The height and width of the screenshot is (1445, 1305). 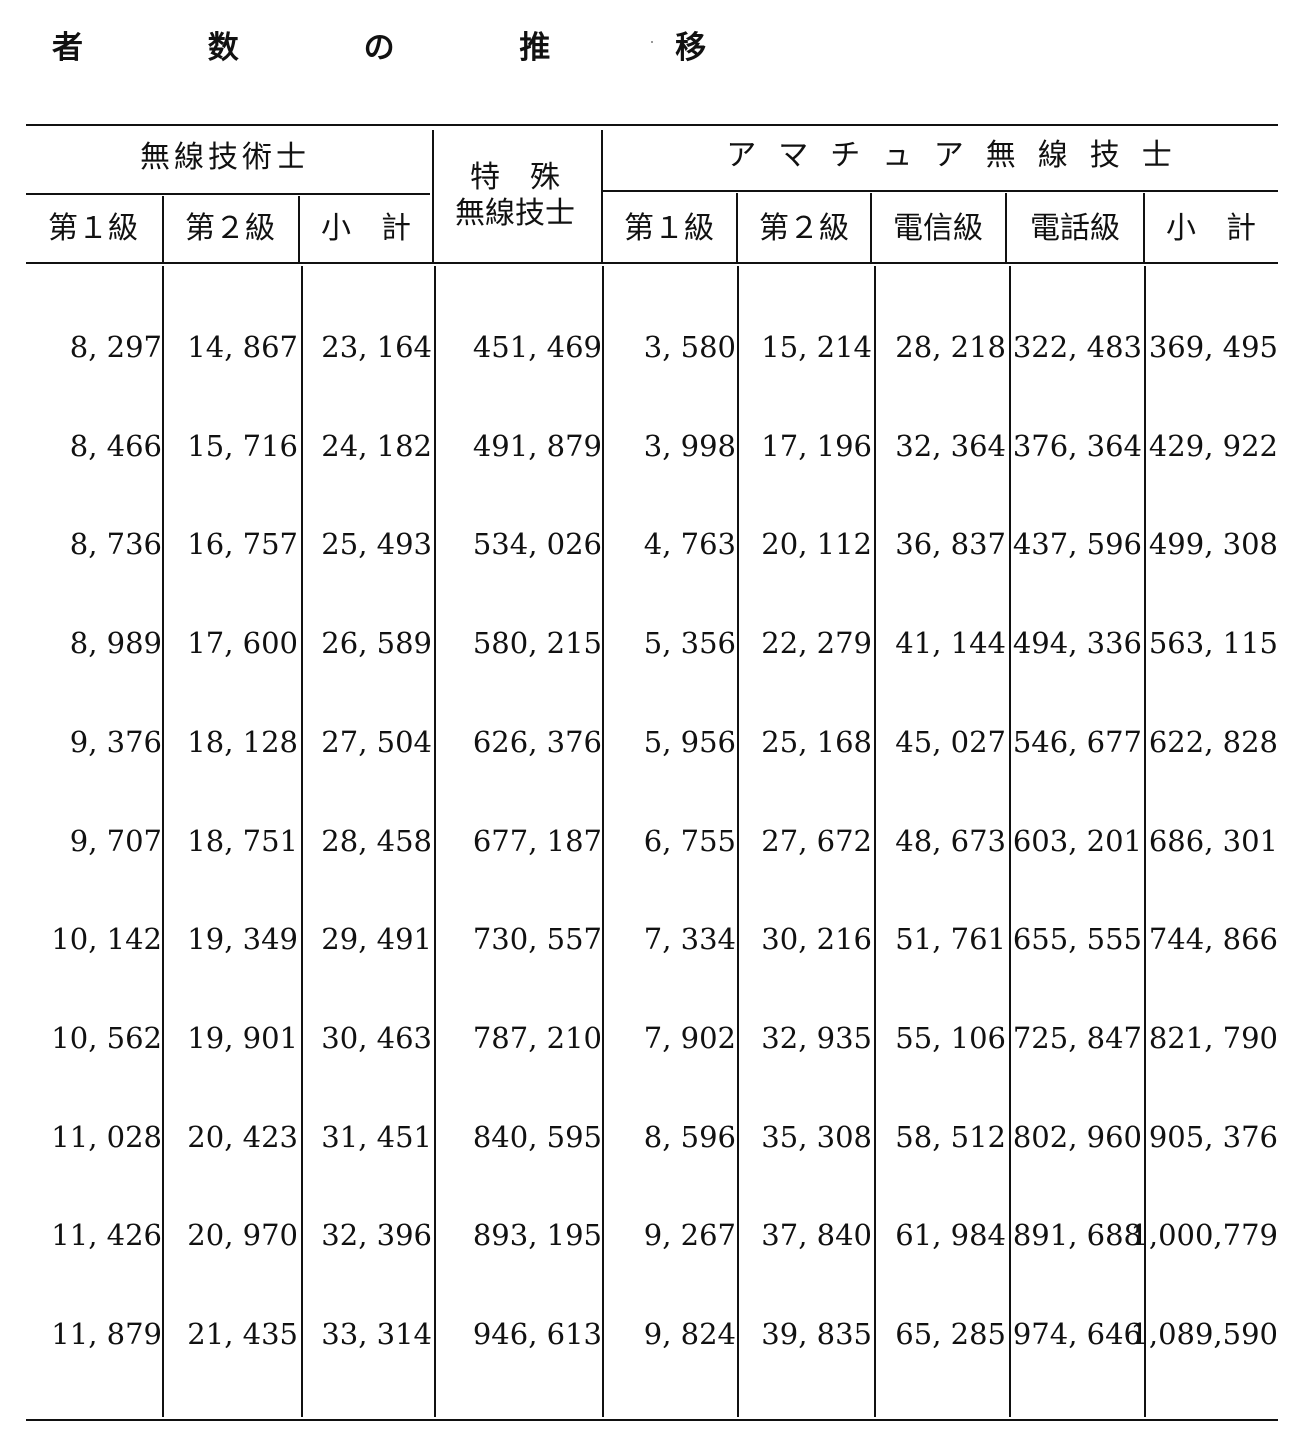 I want to click on cell-mg-level2: 15, 716, so click(x=242, y=446).